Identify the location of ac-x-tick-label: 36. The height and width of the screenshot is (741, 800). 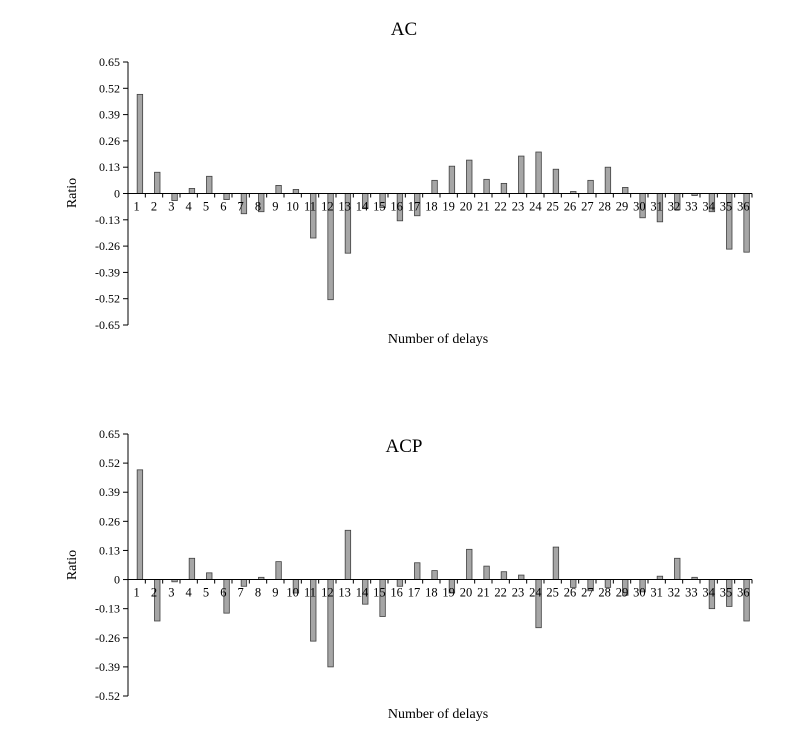
(743, 207).